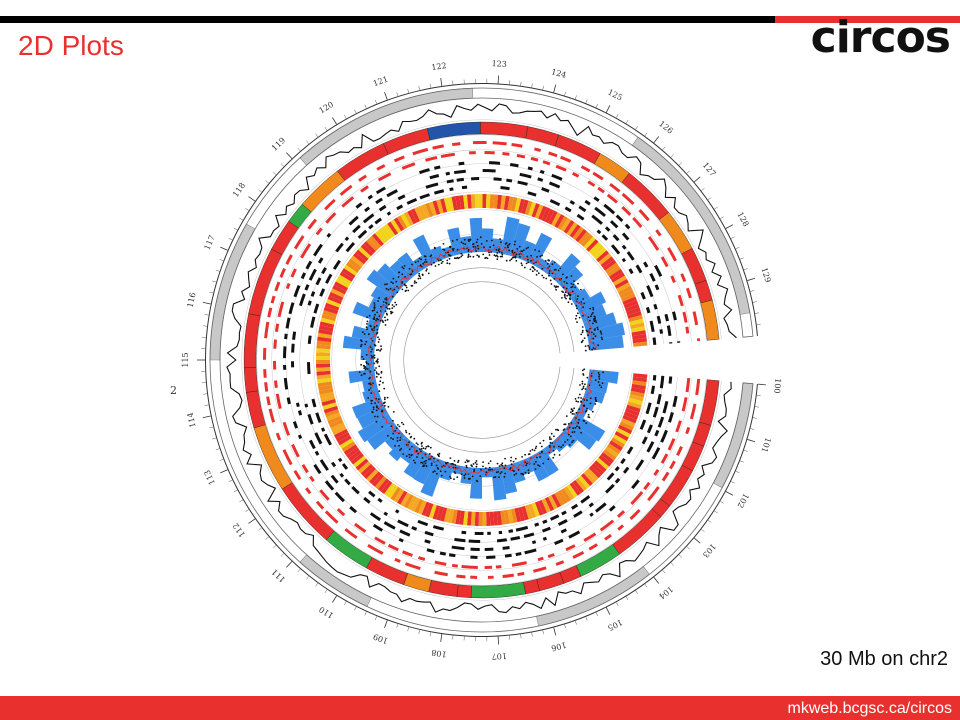 This screenshot has width=960, height=720. Describe the element at coordinates (239, 190) in the screenshot. I see `tick-label: 118` at that location.